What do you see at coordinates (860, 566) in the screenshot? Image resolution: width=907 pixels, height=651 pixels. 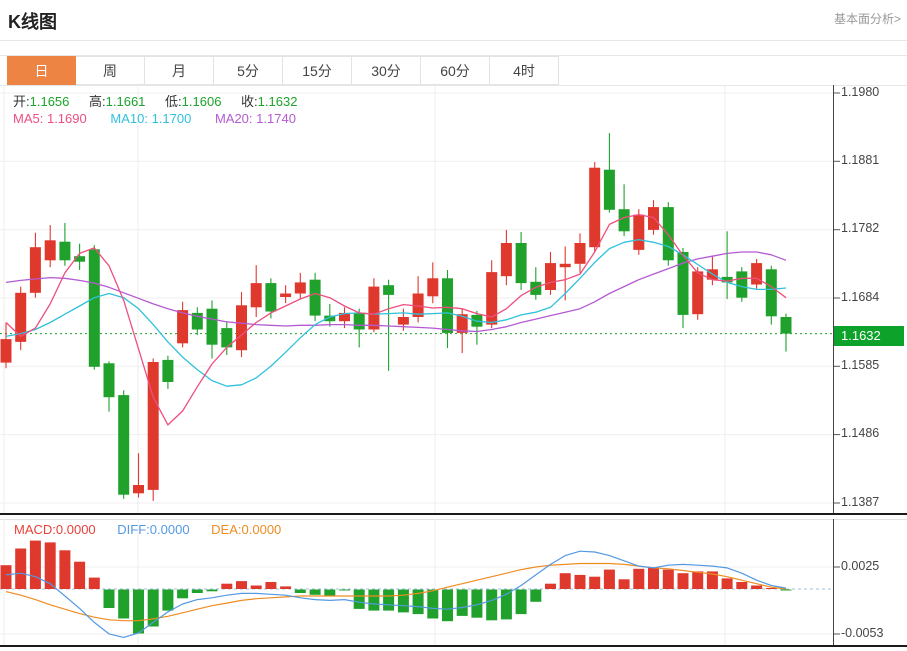 I see `macd-tick-0: 0.0025` at bounding box center [860, 566].